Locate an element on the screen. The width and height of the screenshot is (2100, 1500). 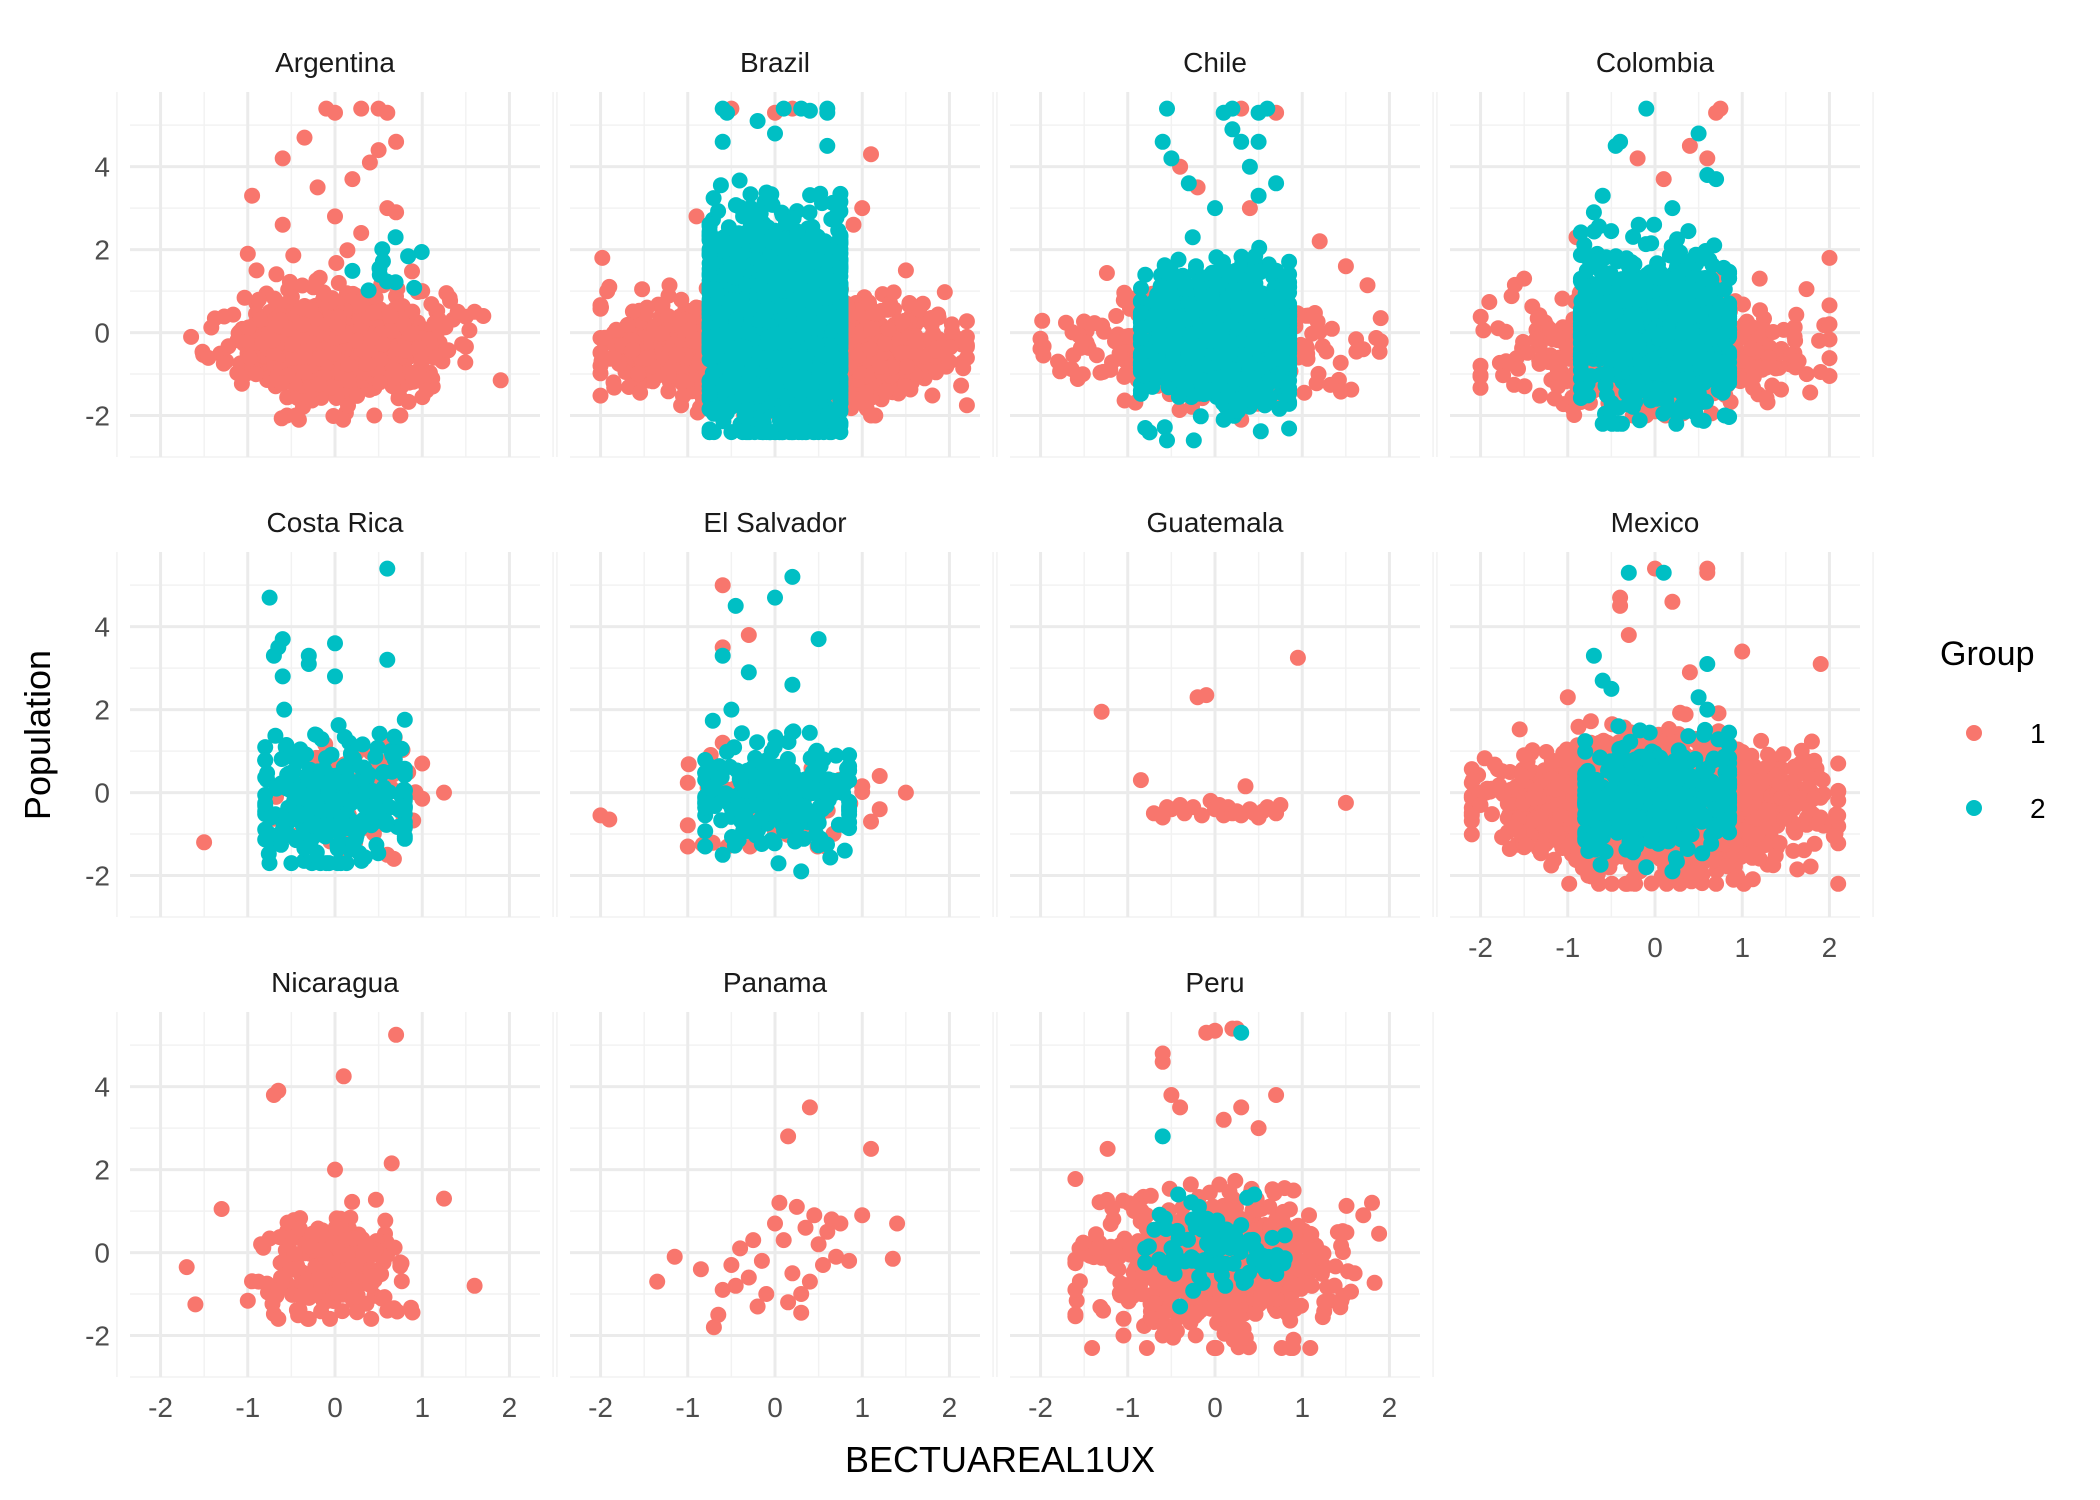
facet-guatemala: Guatemala is located at coordinates (1215, 712).